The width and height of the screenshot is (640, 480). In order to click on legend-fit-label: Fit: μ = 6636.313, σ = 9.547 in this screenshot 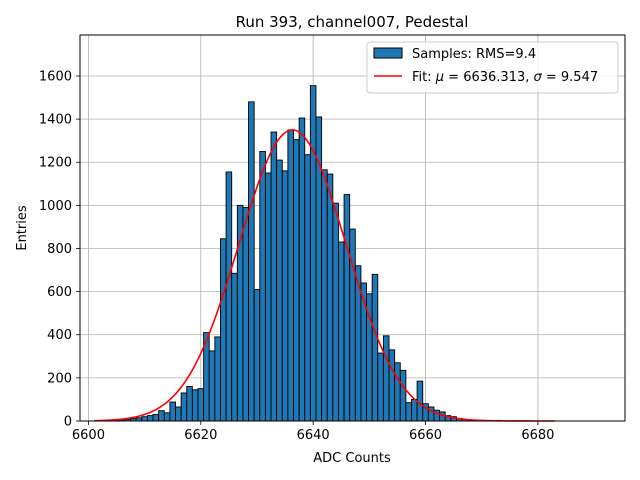, I will do `click(505, 77)`.